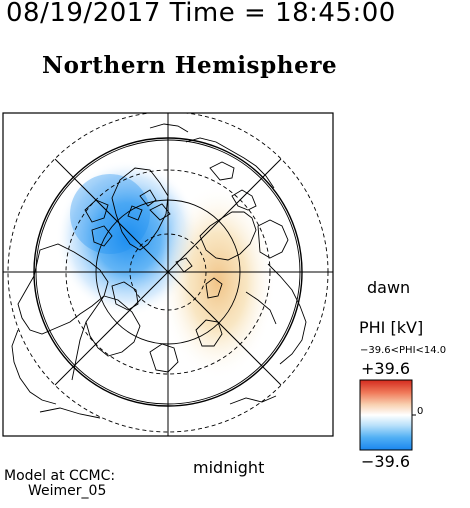 This screenshot has height=508, width=470. Describe the element at coordinates (420, 411) in the screenshot. I see `colorbar-zero-label: 0` at that location.